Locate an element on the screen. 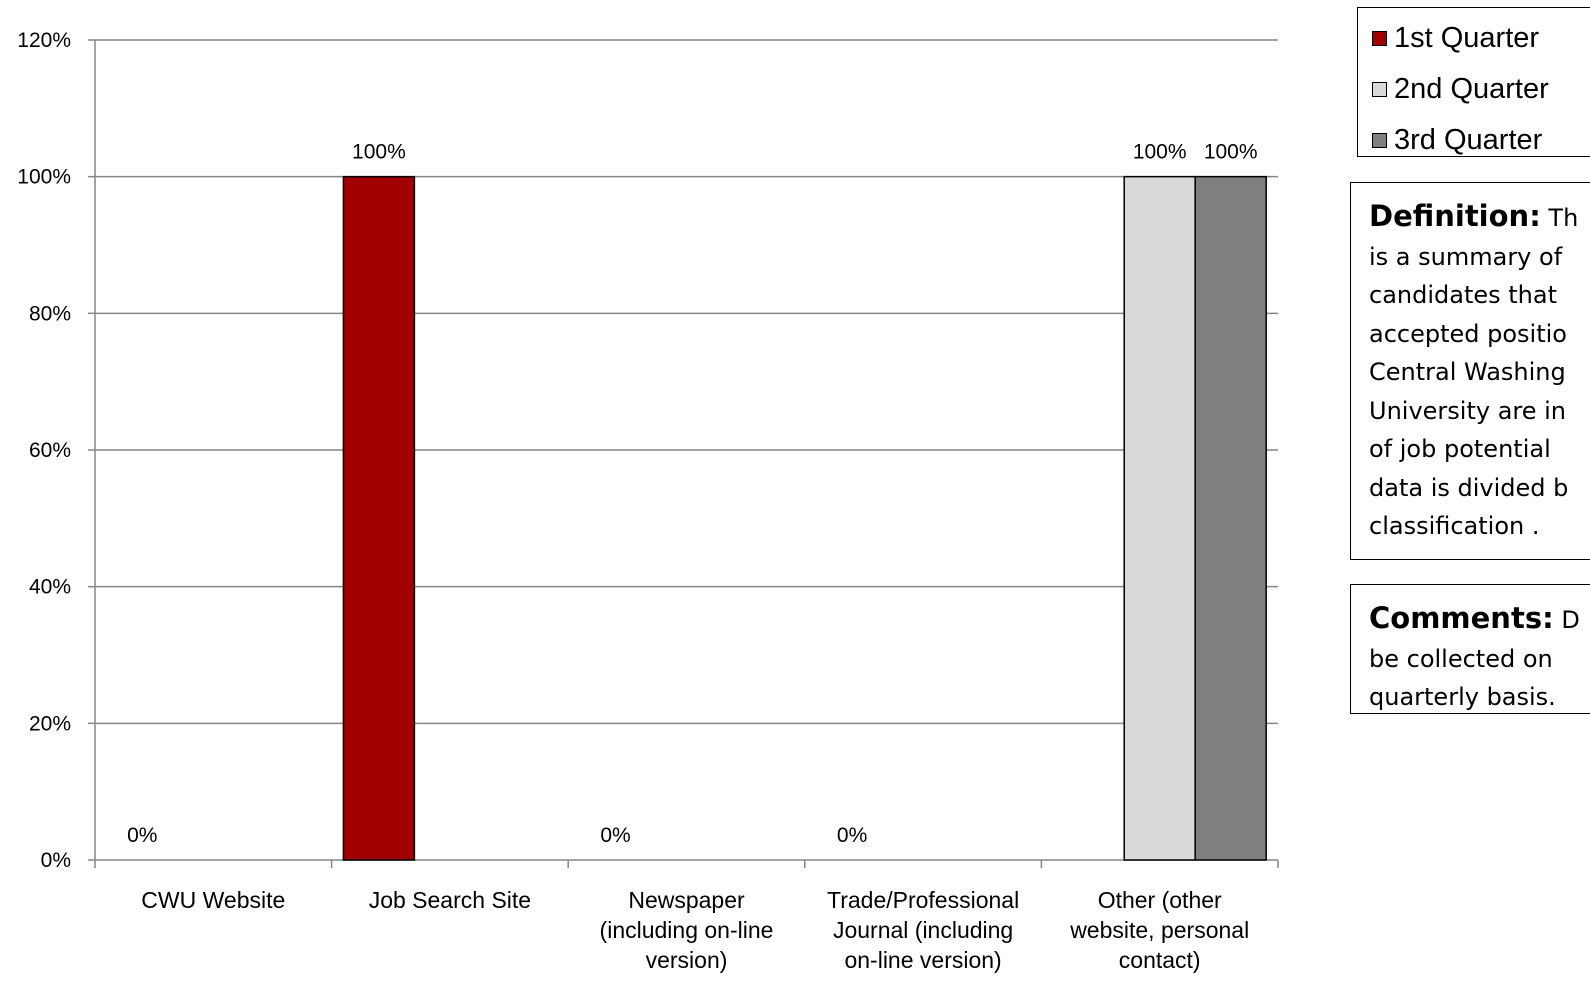 The width and height of the screenshot is (1590, 990). legend-item-3rd-quarter: 3rd Quarter is located at coordinates (1457, 140).